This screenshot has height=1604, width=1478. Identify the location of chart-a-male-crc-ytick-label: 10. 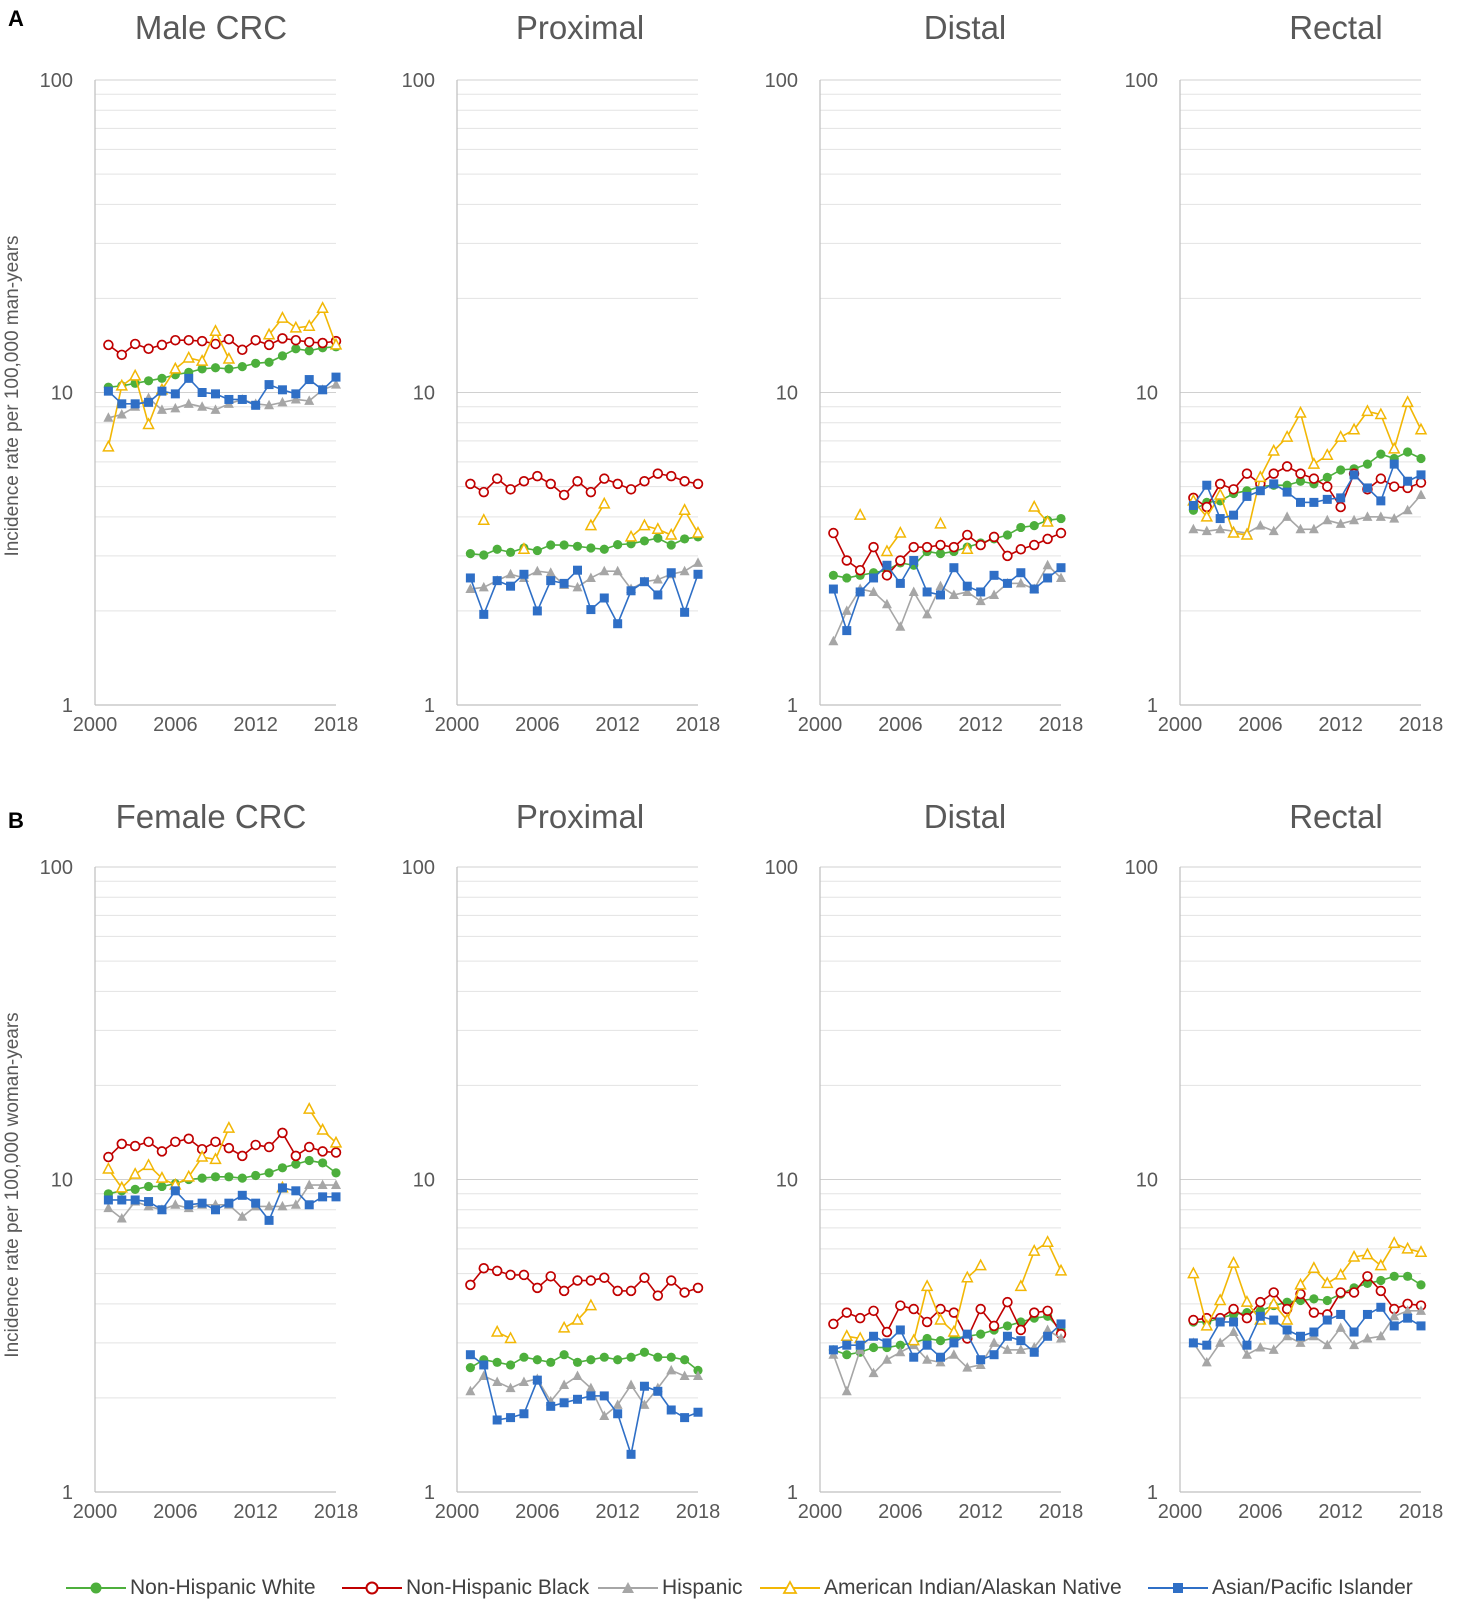
(62, 394).